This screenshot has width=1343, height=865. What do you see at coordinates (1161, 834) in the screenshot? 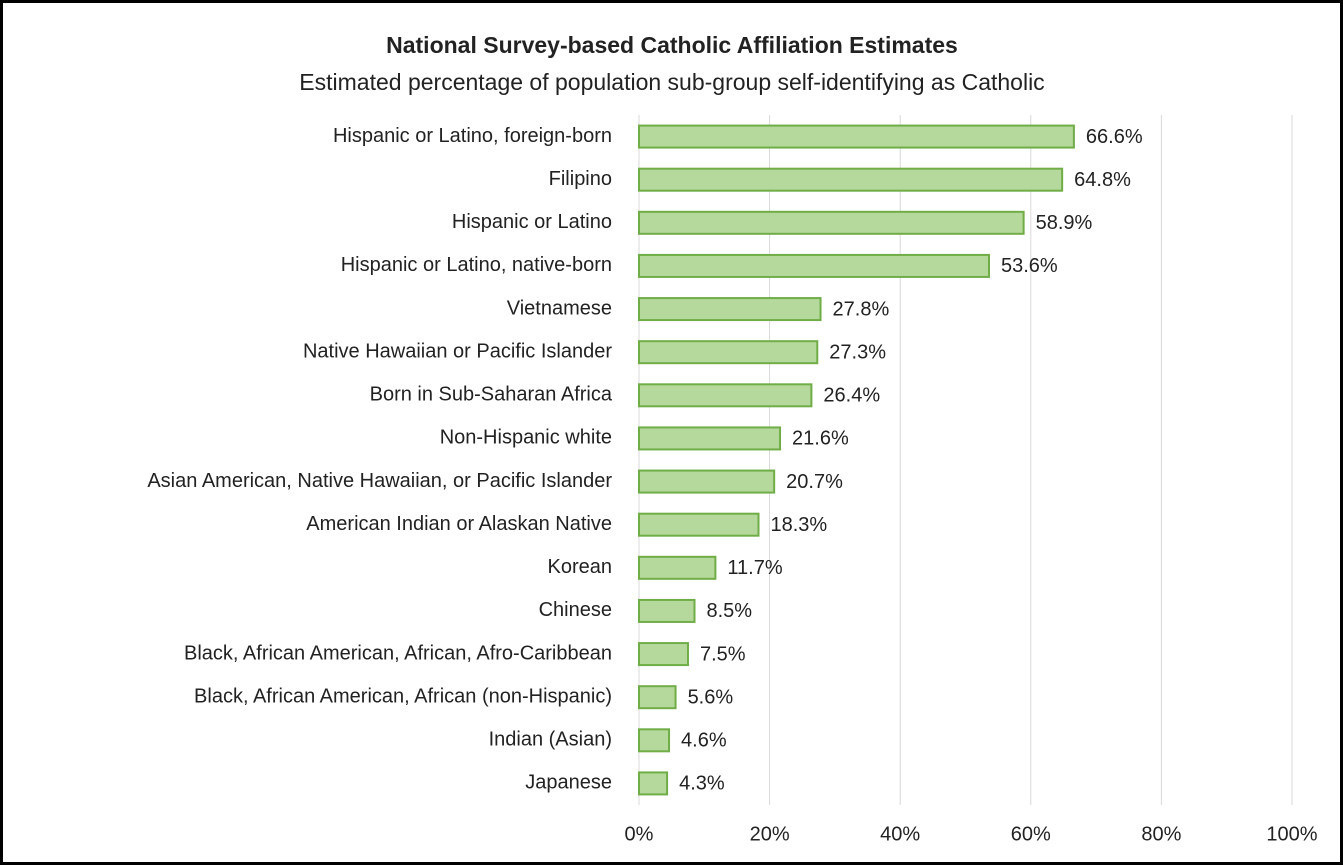
I see `x-tick-label: 80%` at bounding box center [1161, 834].